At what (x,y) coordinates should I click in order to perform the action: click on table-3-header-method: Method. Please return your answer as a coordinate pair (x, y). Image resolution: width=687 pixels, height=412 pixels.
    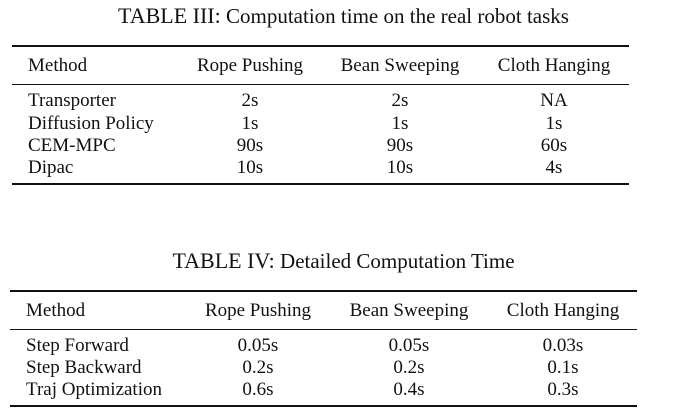
    Looking at the image, I should click on (58, 65).